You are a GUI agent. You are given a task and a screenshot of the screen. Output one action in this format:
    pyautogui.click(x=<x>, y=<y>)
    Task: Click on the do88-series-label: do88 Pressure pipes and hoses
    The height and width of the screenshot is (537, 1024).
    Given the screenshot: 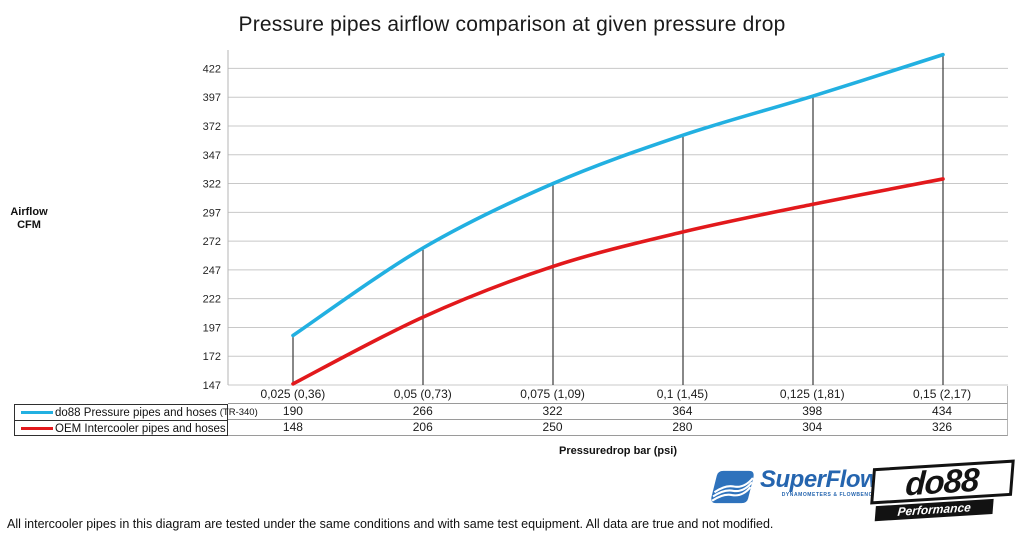 What is the action you would take?
    pyautogui.click(x=136, y=412)
    